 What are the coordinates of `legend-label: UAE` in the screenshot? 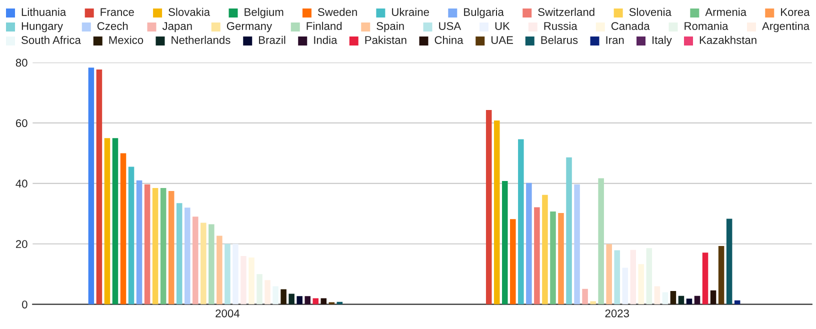 It's located at (502, 40).